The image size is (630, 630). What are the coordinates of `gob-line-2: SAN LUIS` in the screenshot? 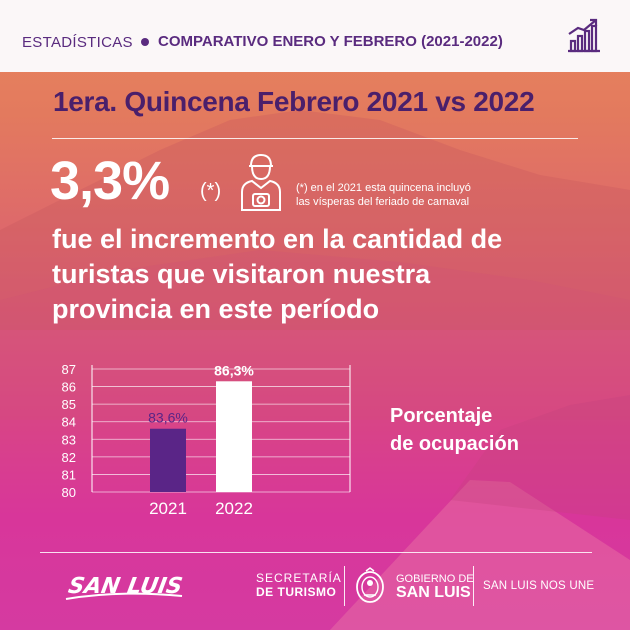 It's located at (433, 592).